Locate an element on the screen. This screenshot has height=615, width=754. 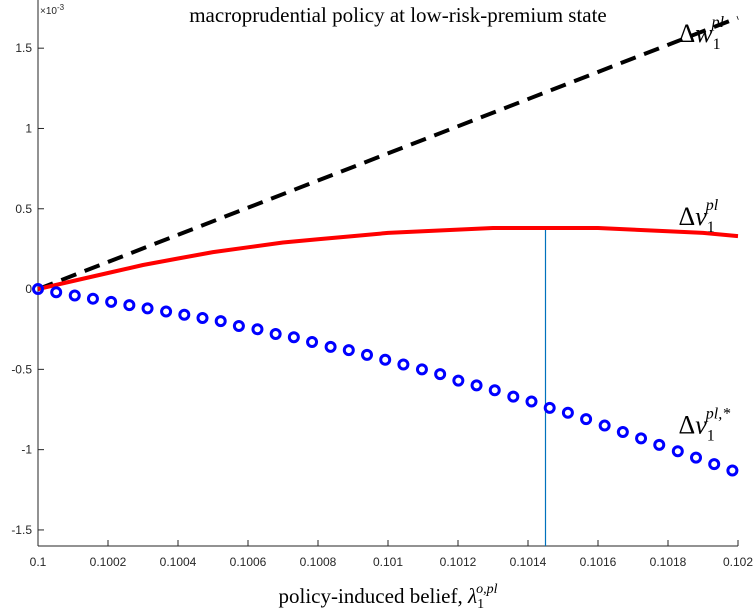
y-tick-label: 1 is located at coordinates (28, 128).